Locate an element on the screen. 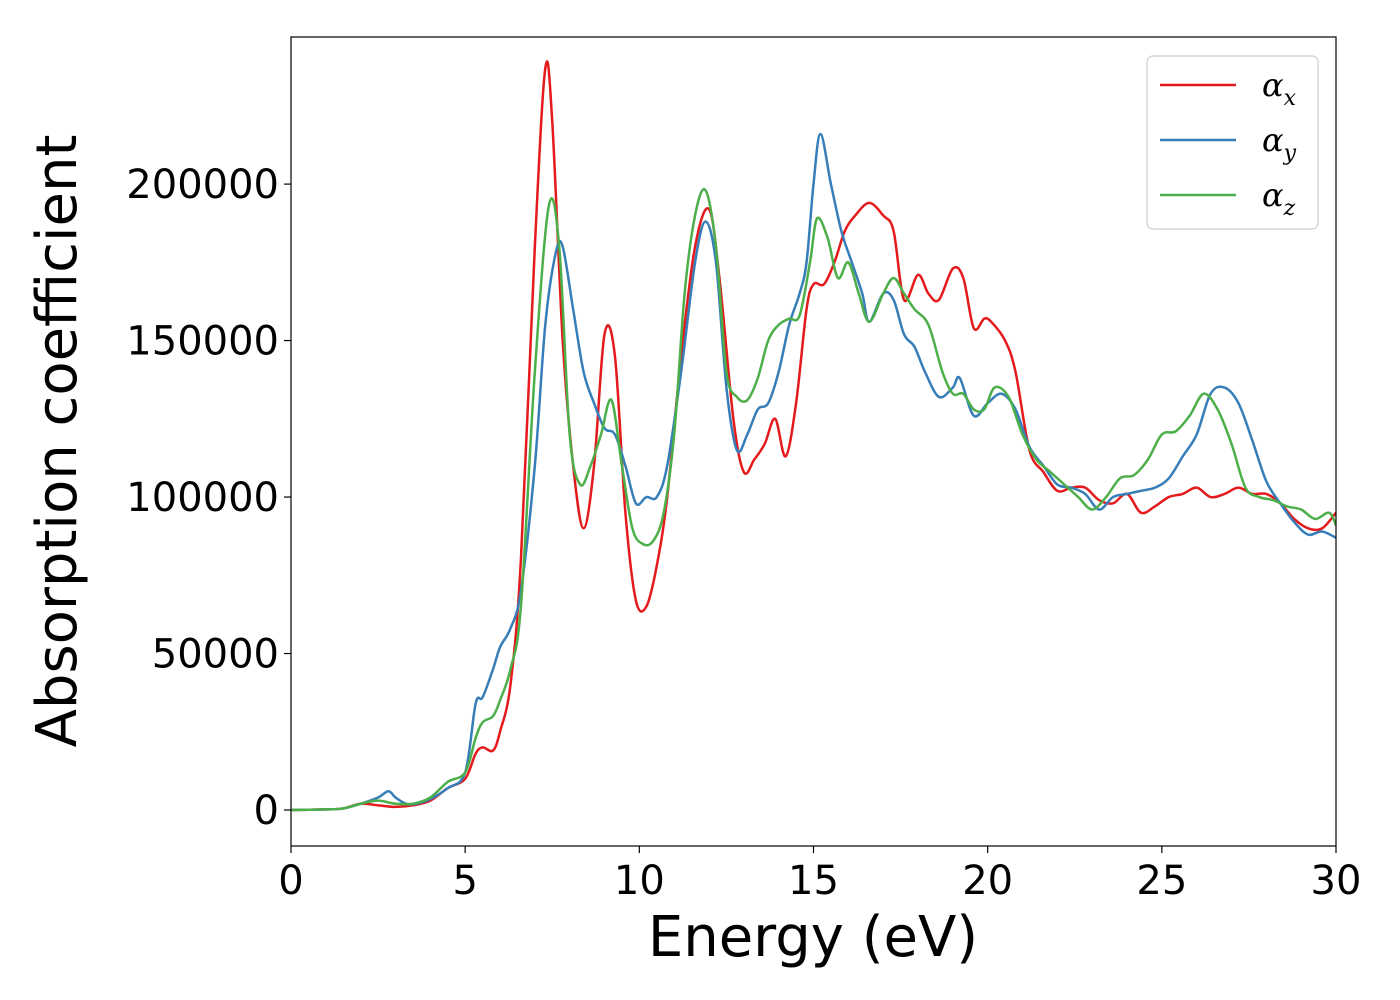 The image size is (1400, 1000). legend-label-x: αx is located at coordinates (1279, 88).